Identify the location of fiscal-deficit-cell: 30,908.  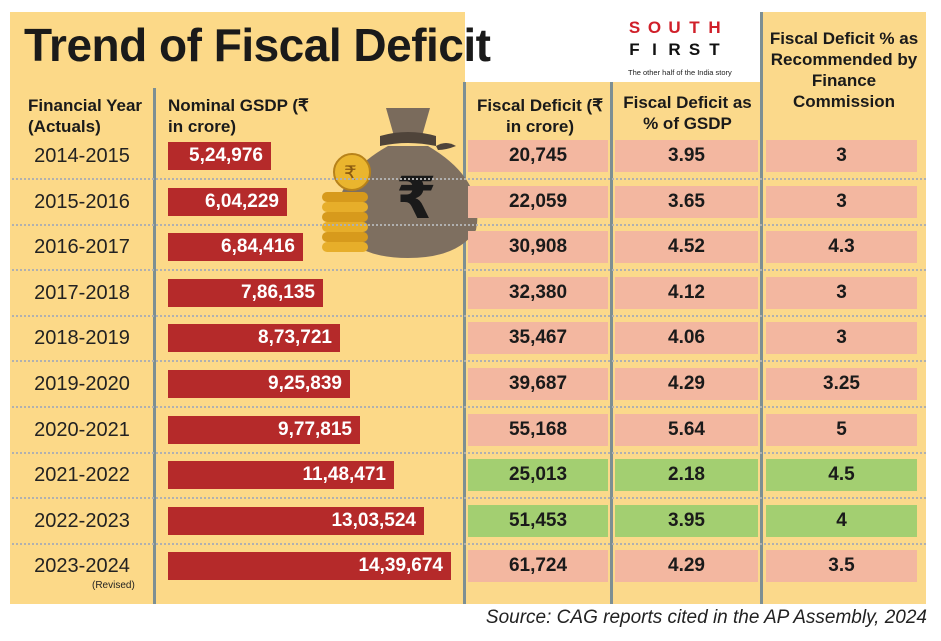
(538, 247).